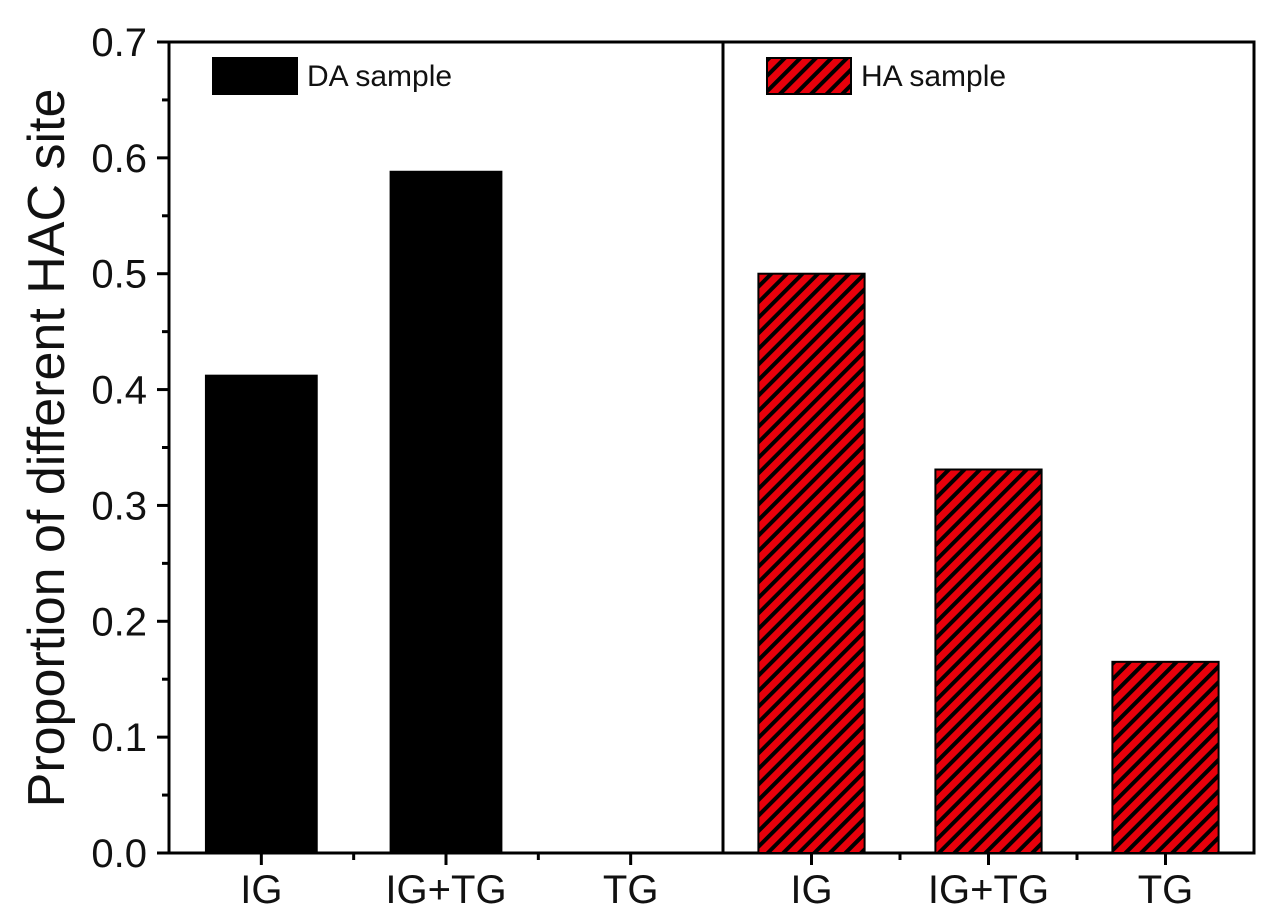  Describe the element at coordinates (933, 76) in the screenshot. I see `legend-label: HA sample` at that location.